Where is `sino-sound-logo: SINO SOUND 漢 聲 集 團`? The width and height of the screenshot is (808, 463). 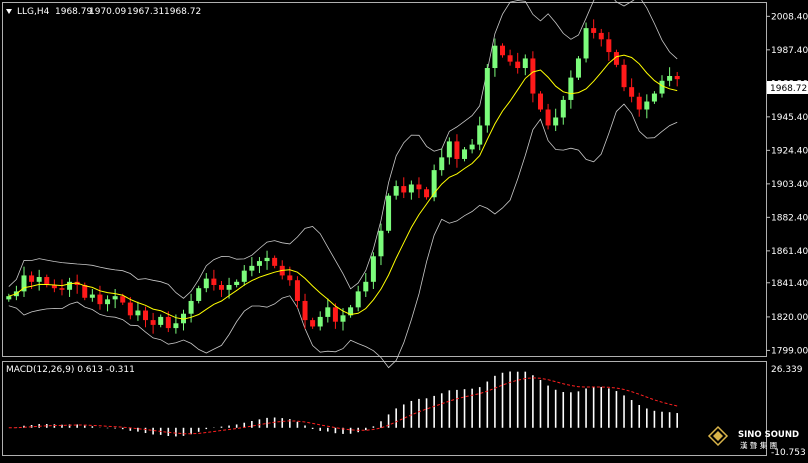 sino-sound-logo: SINO SOUND 漢 聲 集 團 is located at coordinates (753, 437).